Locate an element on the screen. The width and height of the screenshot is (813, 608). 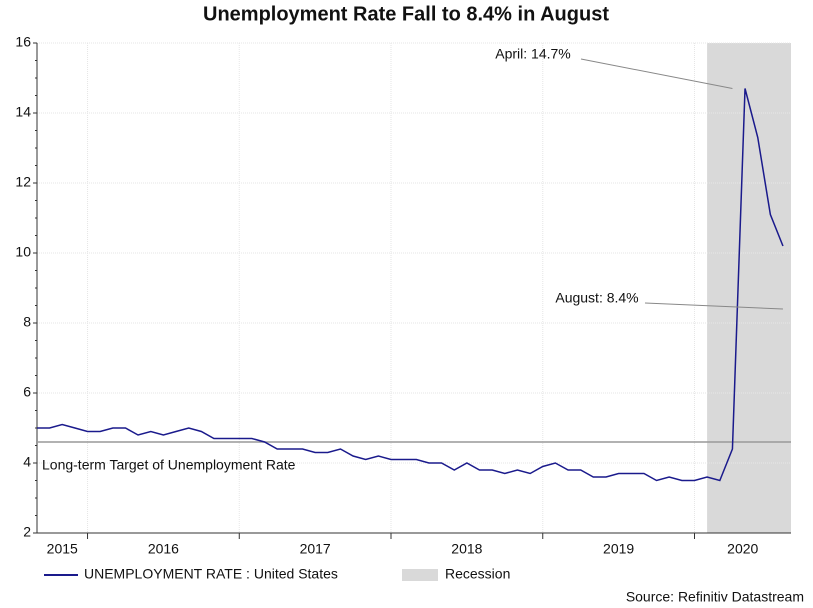
y-tick-label: 6 is located at coordinates (27, 392).